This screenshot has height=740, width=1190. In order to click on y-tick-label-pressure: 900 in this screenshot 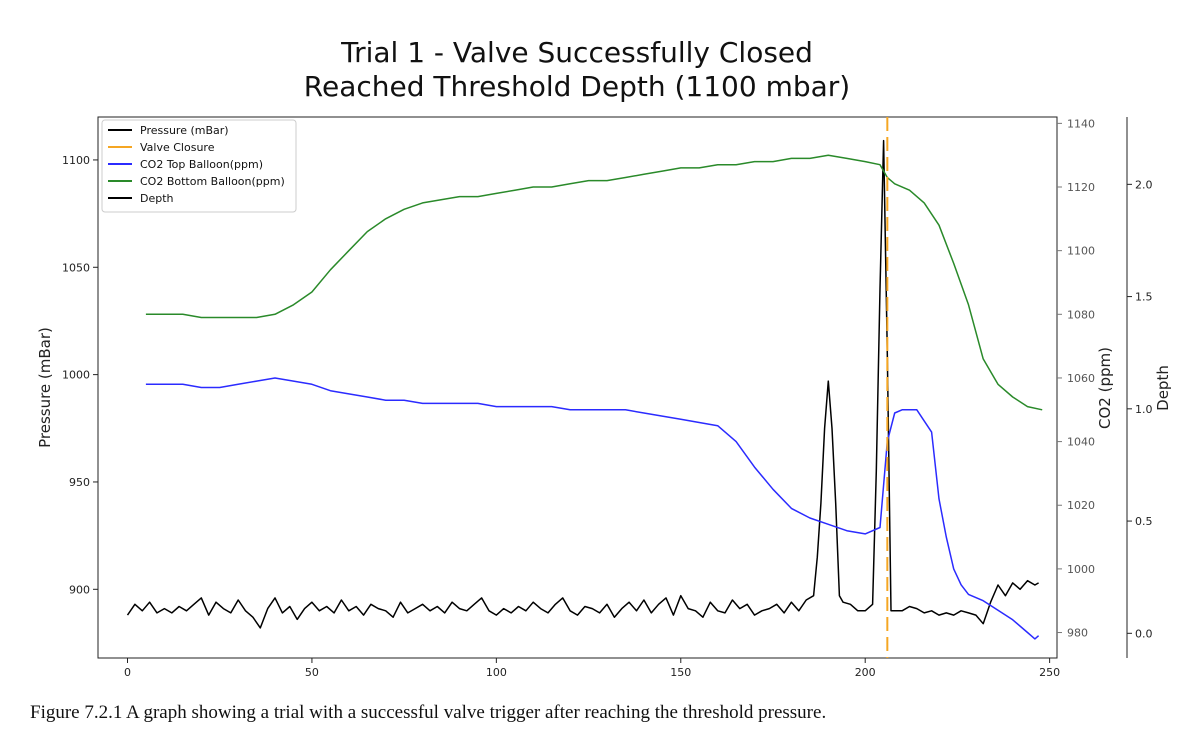, I will do `click(79, 589)`.